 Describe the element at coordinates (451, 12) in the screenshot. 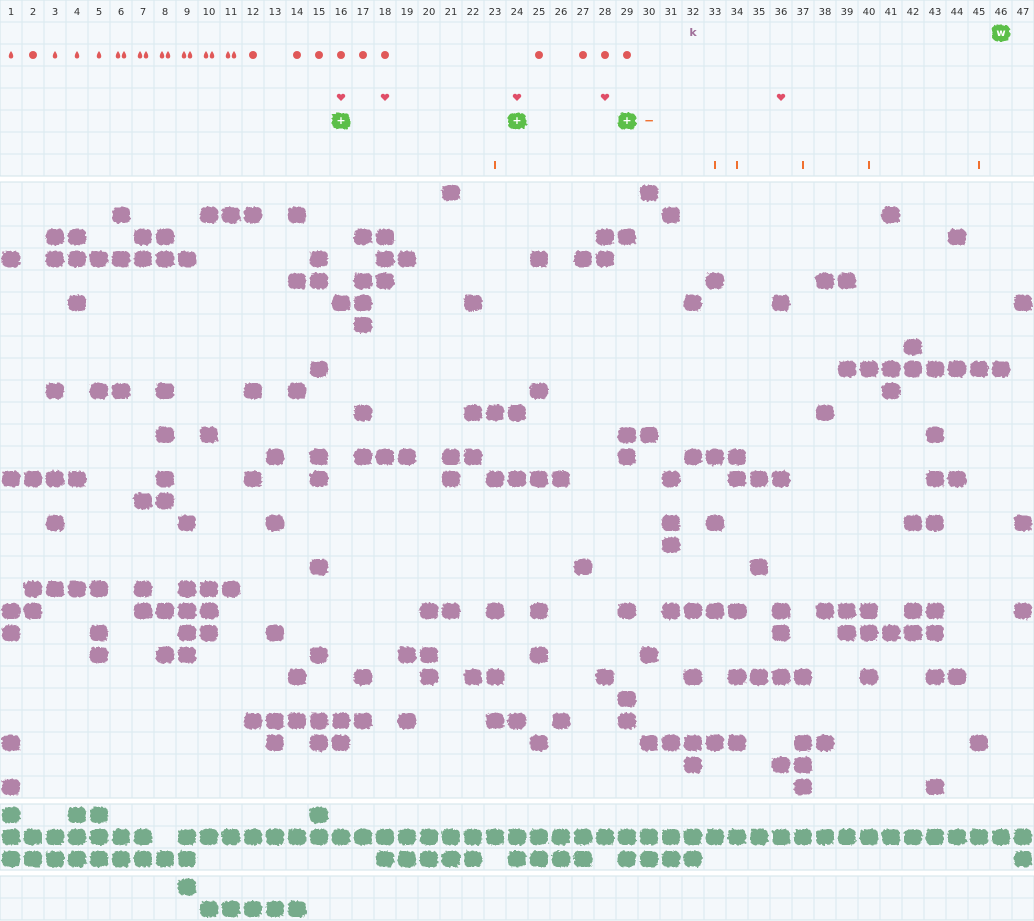

I see `column-number: 21` at that location.